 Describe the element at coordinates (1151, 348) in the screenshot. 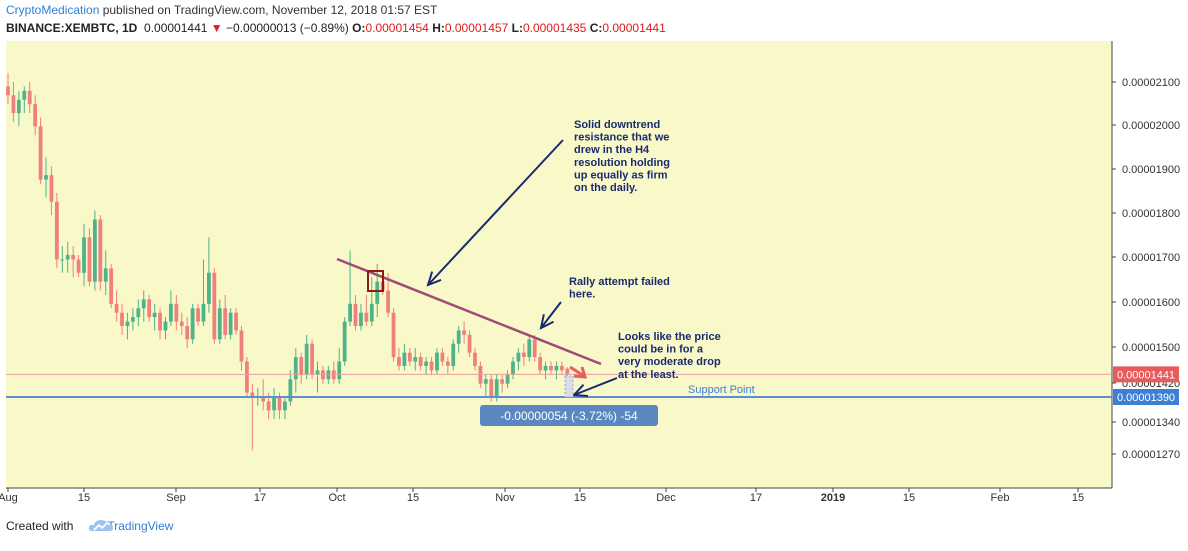

I see `y-tick-label: 0.00001500` at that location.